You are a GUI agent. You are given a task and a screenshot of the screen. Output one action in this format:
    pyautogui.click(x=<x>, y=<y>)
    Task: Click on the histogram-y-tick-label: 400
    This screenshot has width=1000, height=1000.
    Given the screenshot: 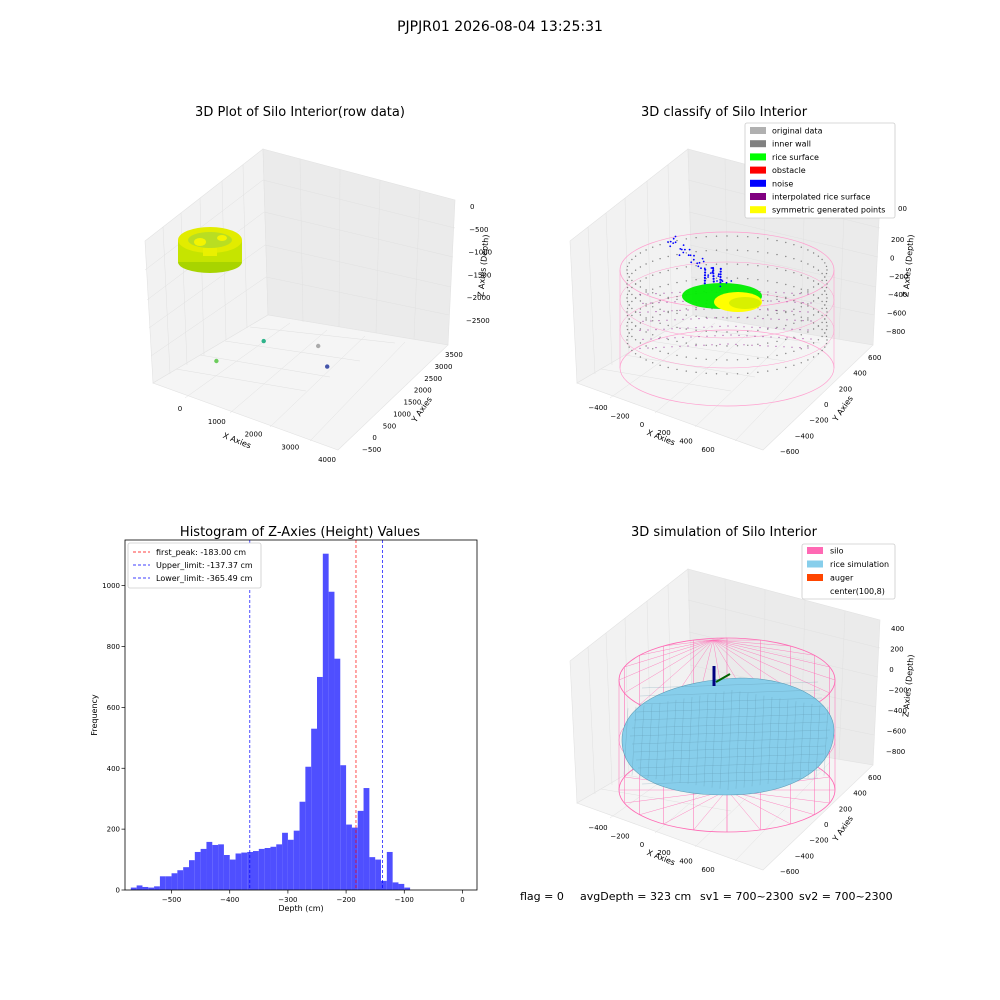 What is the action you would take?
    pyautogui.click(x=113, y=769)
    